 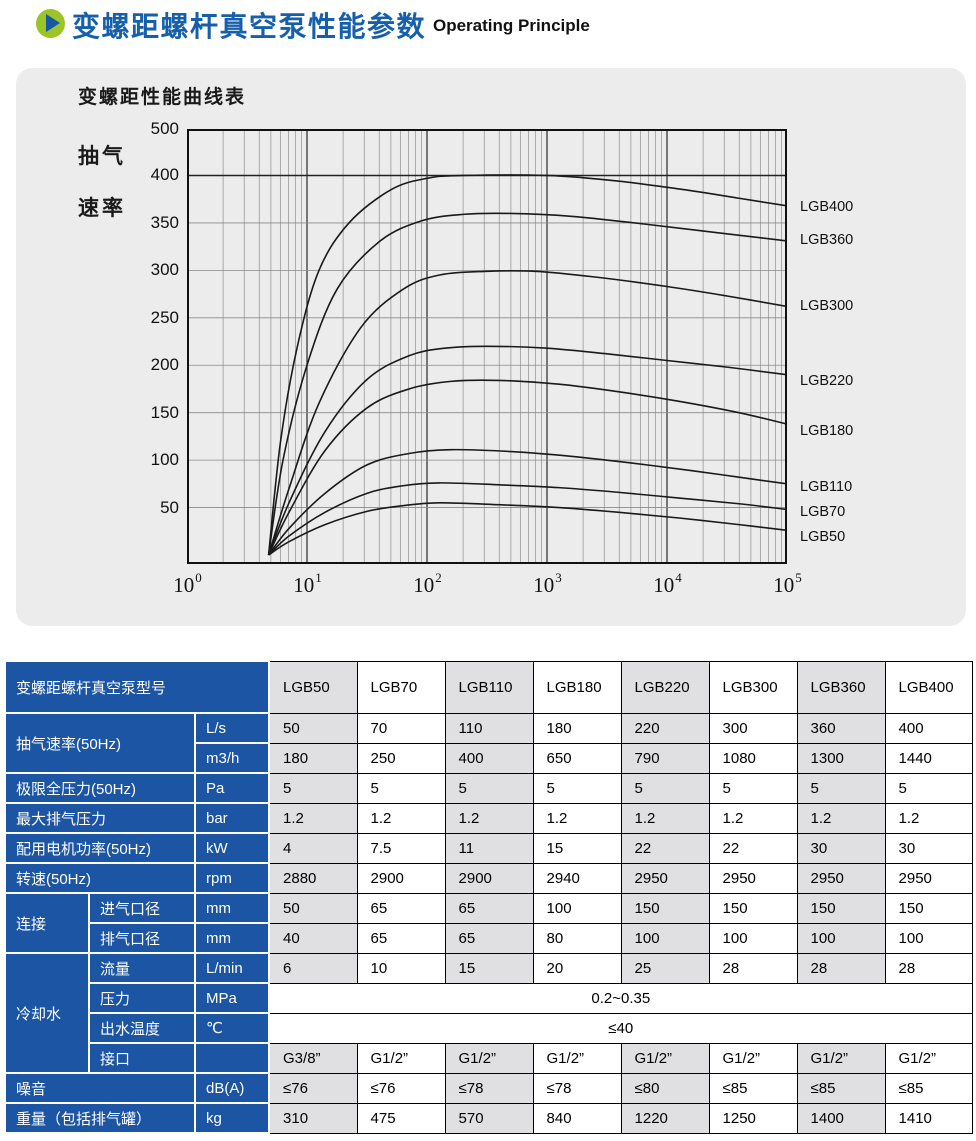 I want to click on unit-label: ℃, so click(x=232, y=1028).